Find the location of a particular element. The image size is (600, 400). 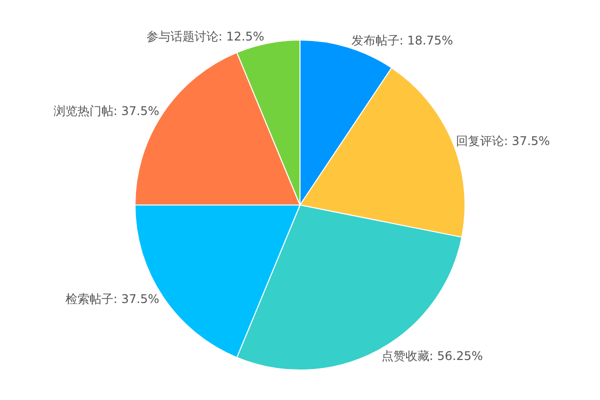

slice-label: 浏览热门帖: 37.5% is located at coordinates (106, 111).